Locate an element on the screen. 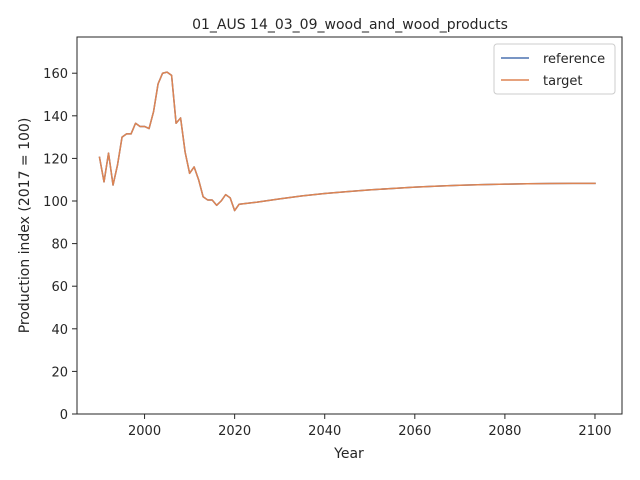 This screenshot has width=640, height=480. legend-box is located at coordinates (554, 69).